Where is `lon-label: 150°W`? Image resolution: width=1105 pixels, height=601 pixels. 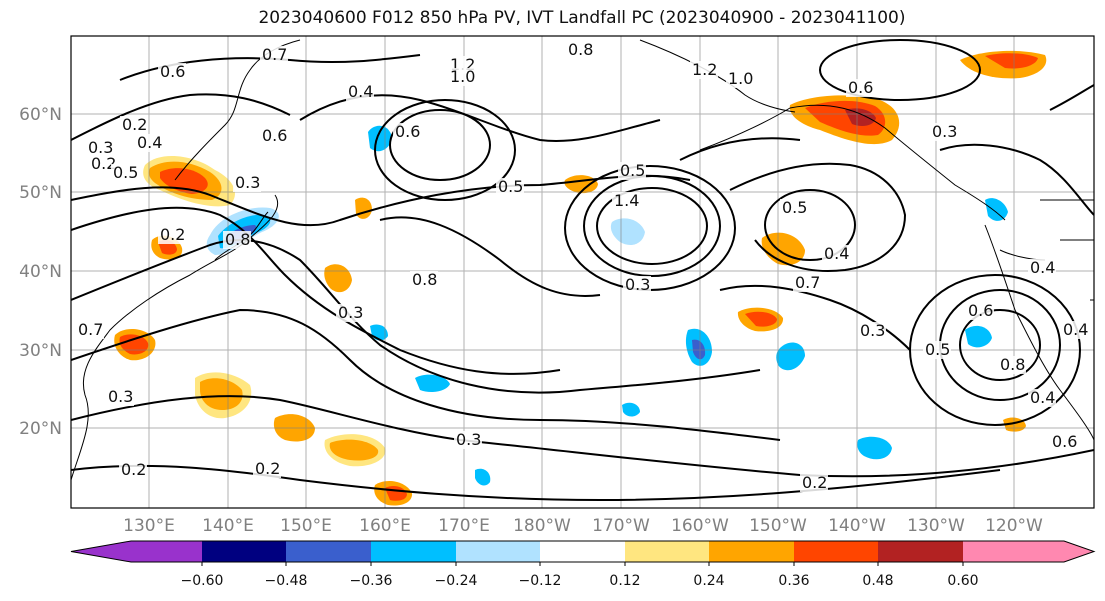 lon-label: 150°W is located at coordinates (778, 526).